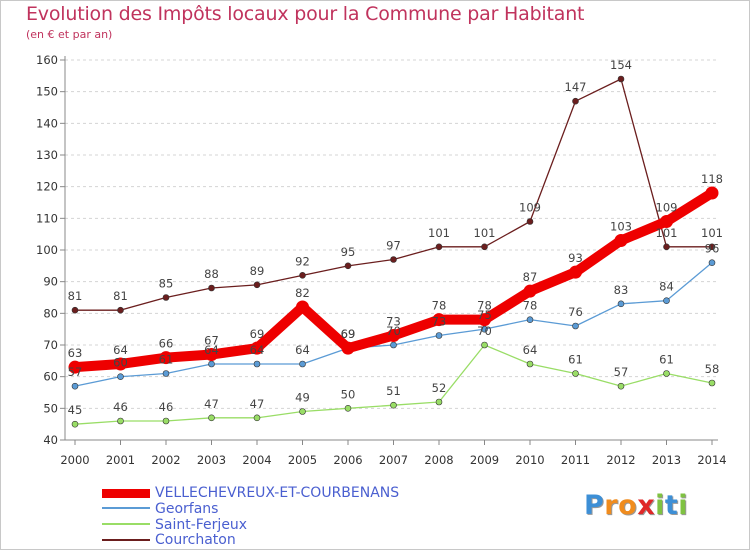 Image resolution: width=750 pixels, height=550 pixels. What do you see at coordinates (195, 540) in the screenshot?
I see `legend-label-3: Courchaton` at bounding box center [195, 540].